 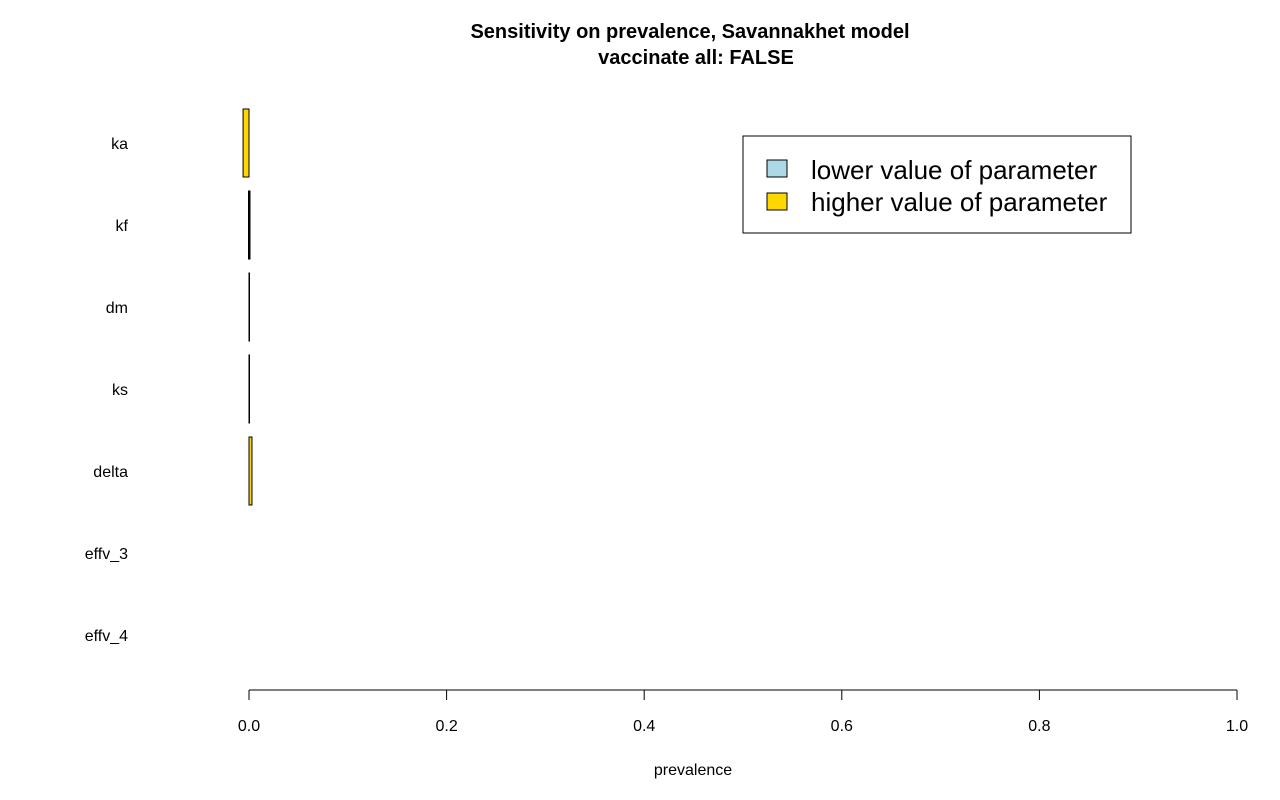 I want to click on category-labels: ka kf dm ks delta effv_3 effv_4, so click(x=107, y=390).